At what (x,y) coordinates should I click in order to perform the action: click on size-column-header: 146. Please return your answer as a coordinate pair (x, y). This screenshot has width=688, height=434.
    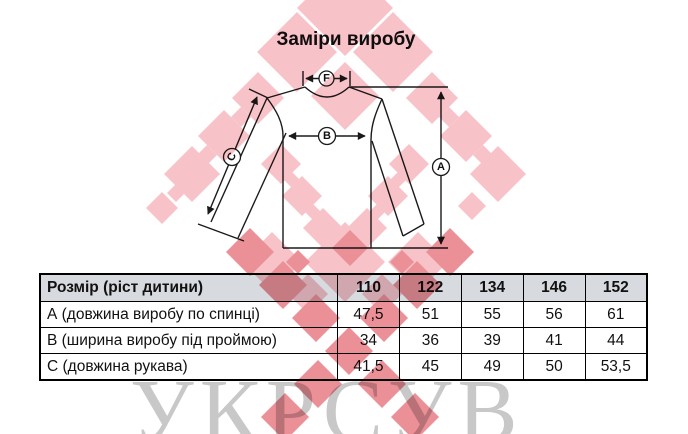
    Looking at the image, I should click on (554, 287).